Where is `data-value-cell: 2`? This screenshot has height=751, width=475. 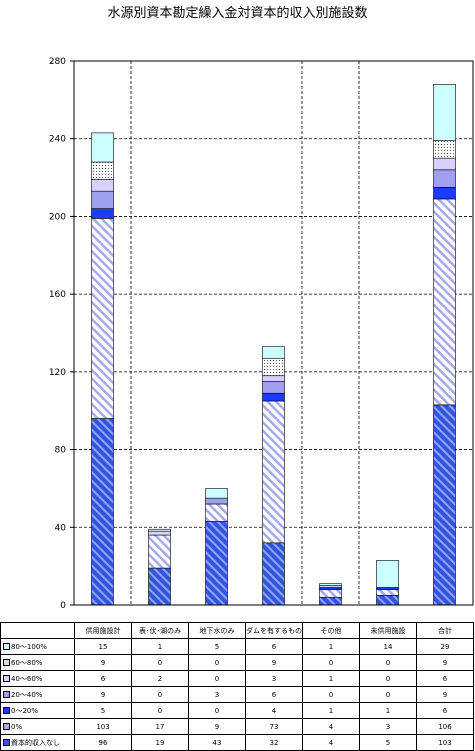
data-value-cell: 2 is located at coordinates (160, 678).